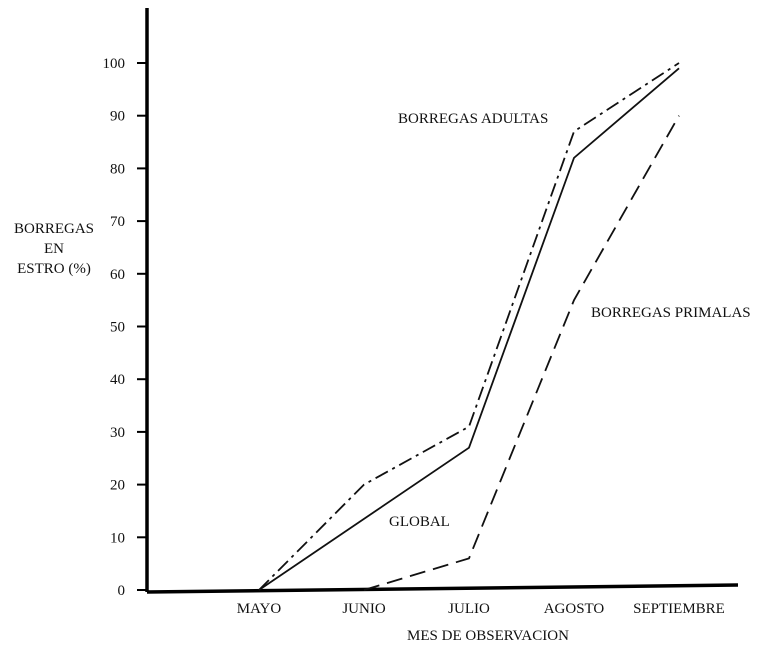  Describe the element at coordinates (363, 609) in the screenshot. I see `x-tick-label: JUNIO` at that location.